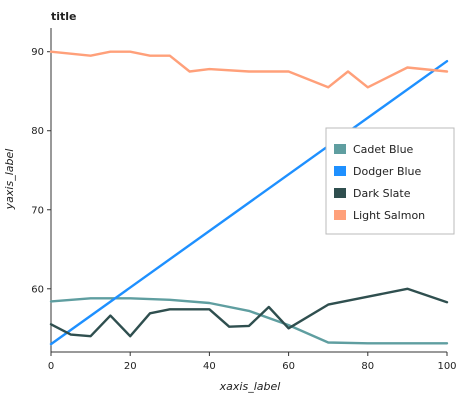 Image resolution: width=461 pixels, height=400 pixels. Describe the element at coordinates (382, 193) in the screenshot. I see `legend-label: Dark Slate` at that location.